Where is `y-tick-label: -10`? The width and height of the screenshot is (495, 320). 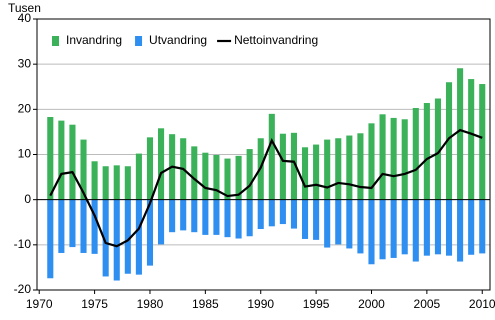
y-tick-label: -10 is located at coordinates (23, 244).